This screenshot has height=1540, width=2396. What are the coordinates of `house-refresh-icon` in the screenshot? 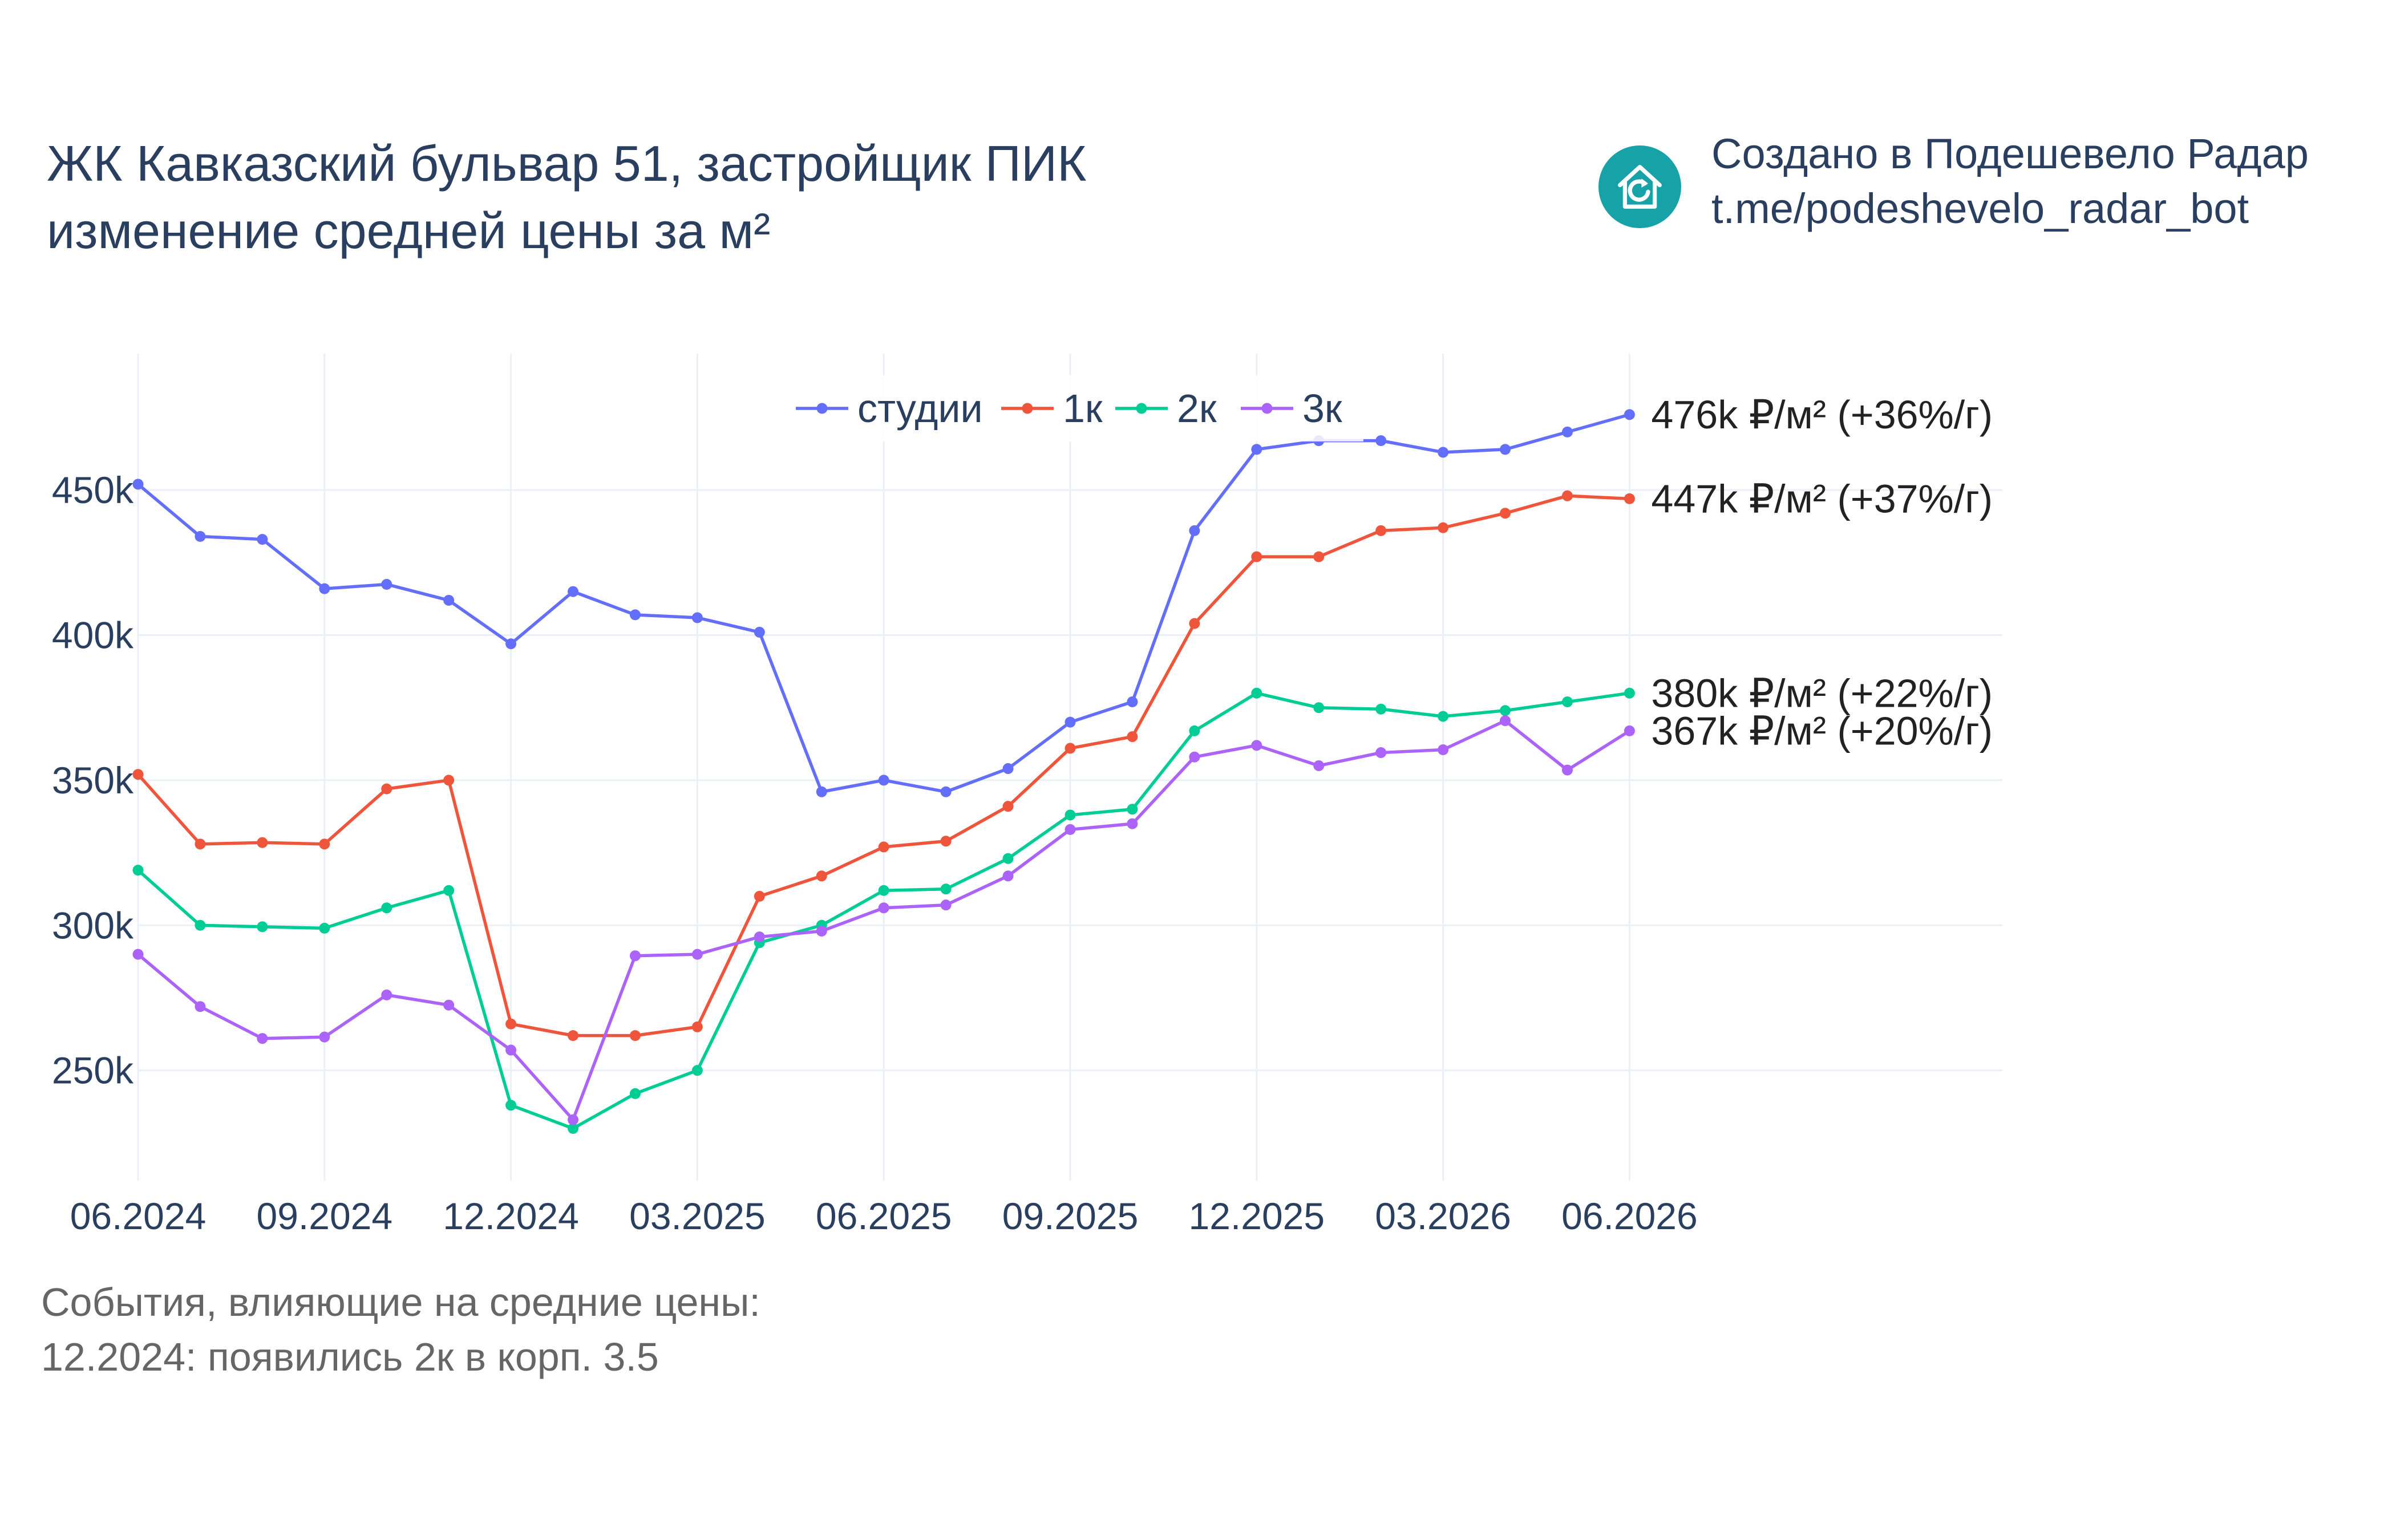 It's located at (1639, 187).